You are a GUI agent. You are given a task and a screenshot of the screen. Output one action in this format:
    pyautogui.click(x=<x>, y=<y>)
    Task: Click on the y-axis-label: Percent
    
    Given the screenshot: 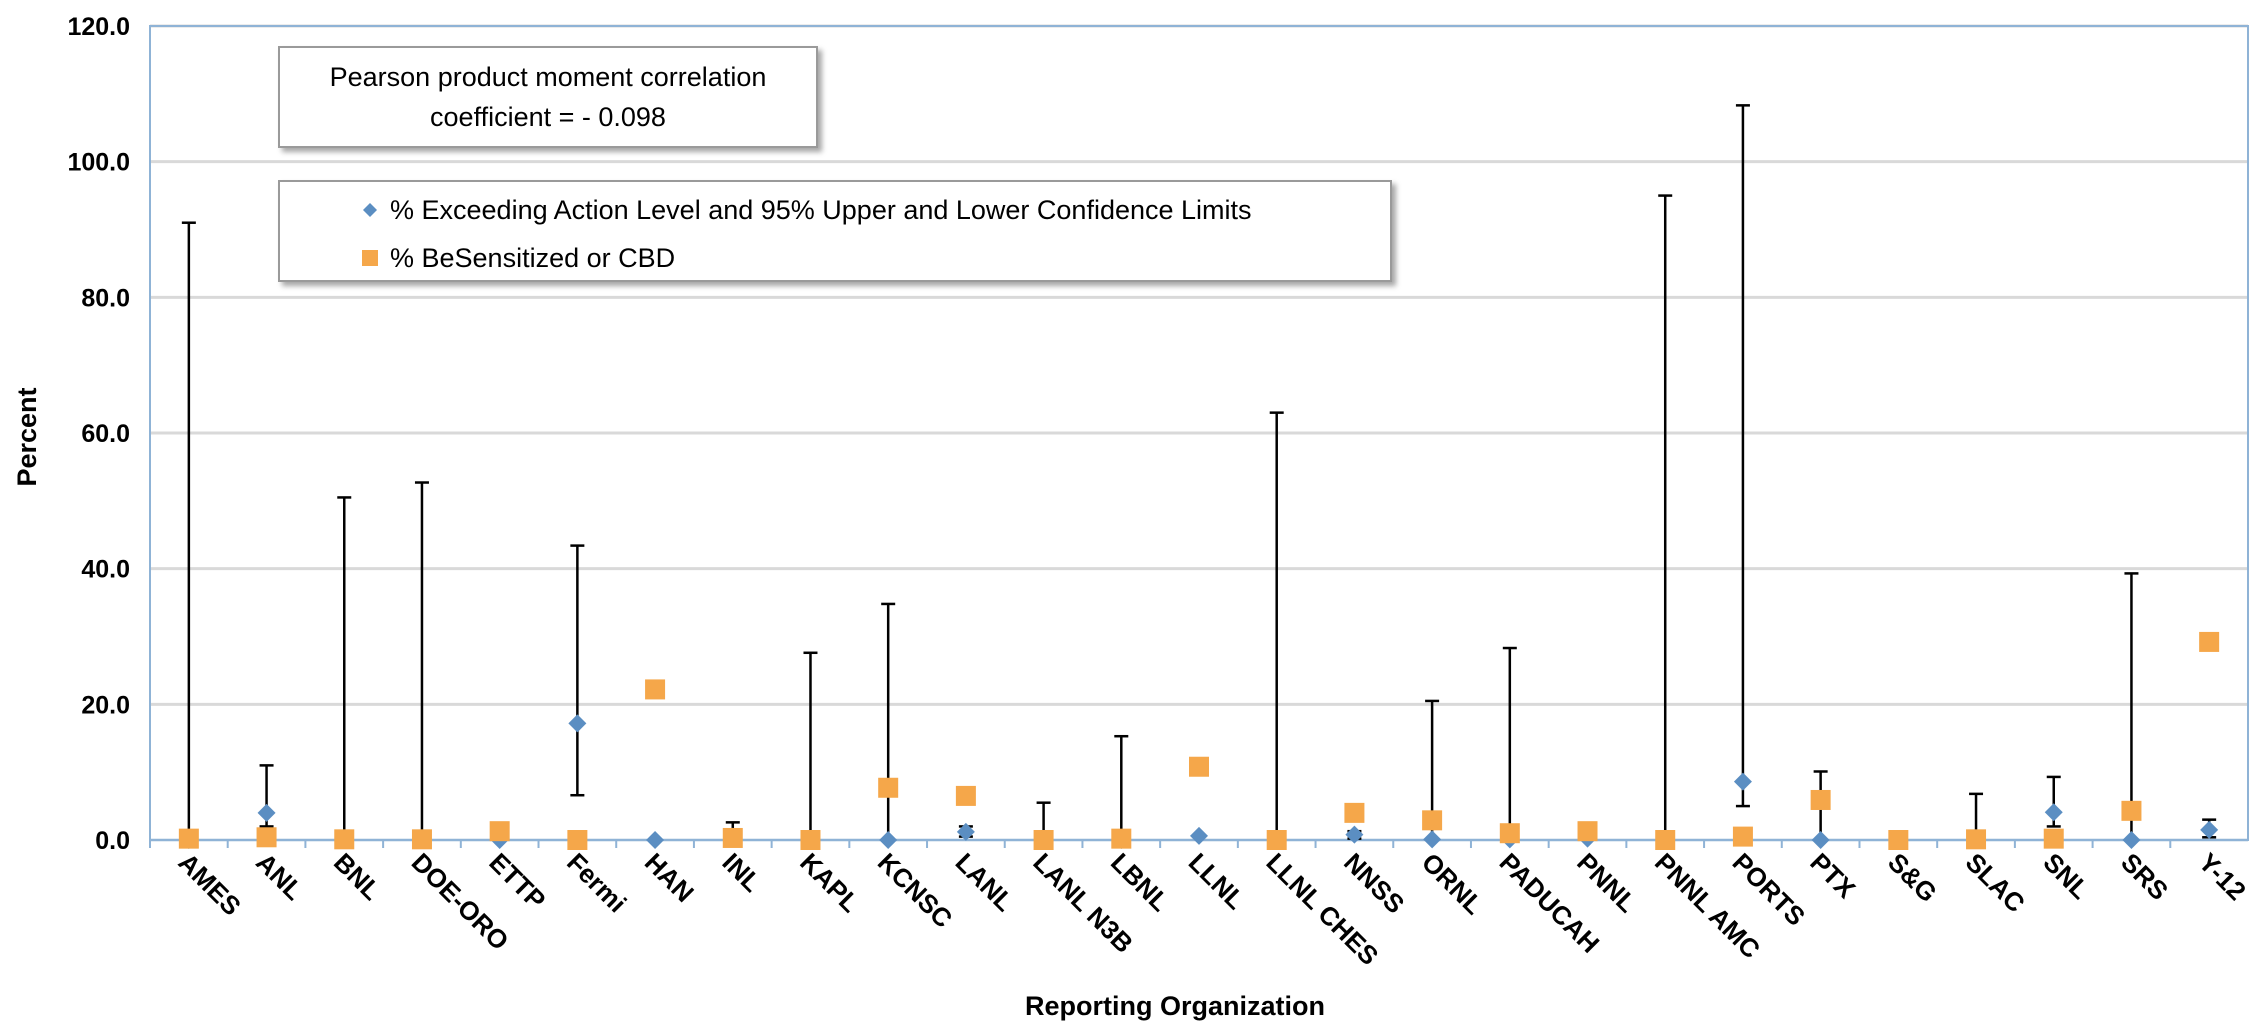 What is the action you would take?
    pyautogui.click(x=27, y=436)
    